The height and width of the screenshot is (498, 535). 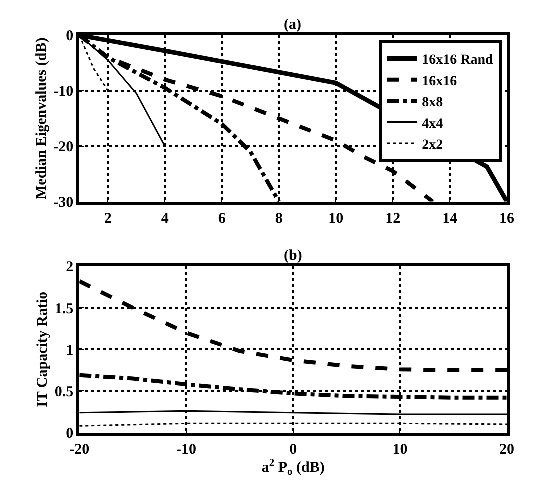 What do you see at coordinates (279, 218) in the screenshot?
I see `x-tick-label: 8` at bounding box center [279, 218].